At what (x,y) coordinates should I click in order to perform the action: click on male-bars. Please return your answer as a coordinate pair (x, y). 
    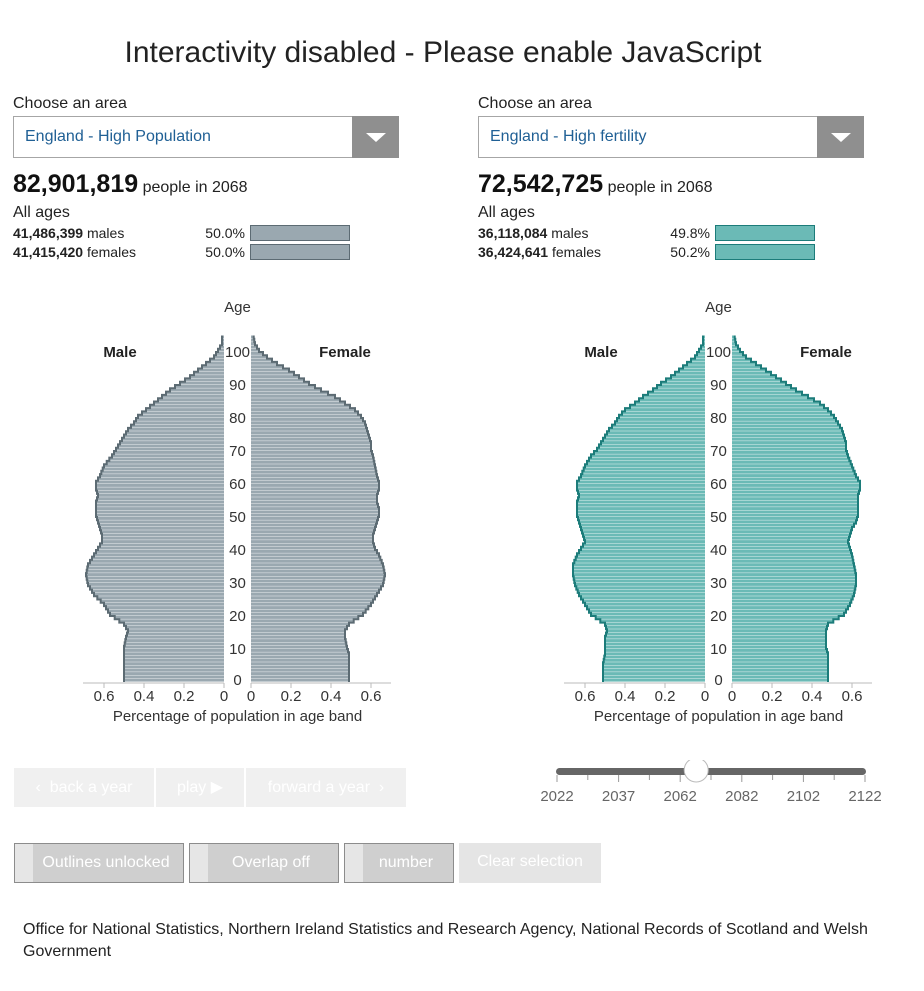
    Looking at the image, I should click on (639, 508).